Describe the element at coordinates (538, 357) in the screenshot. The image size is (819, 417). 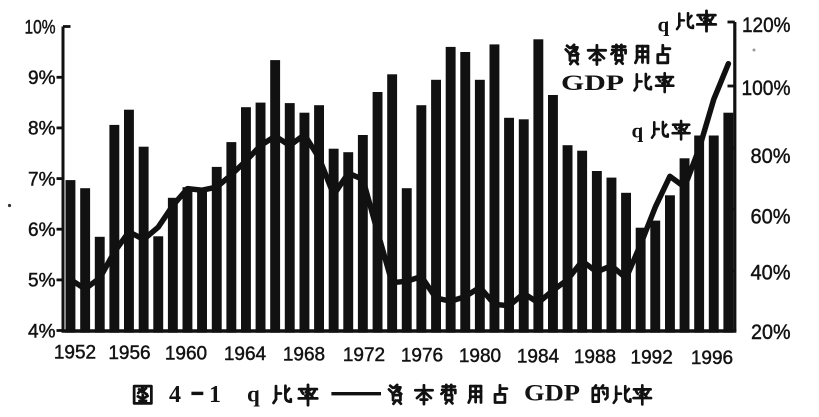
I see `svg-text: 1984` at that location.